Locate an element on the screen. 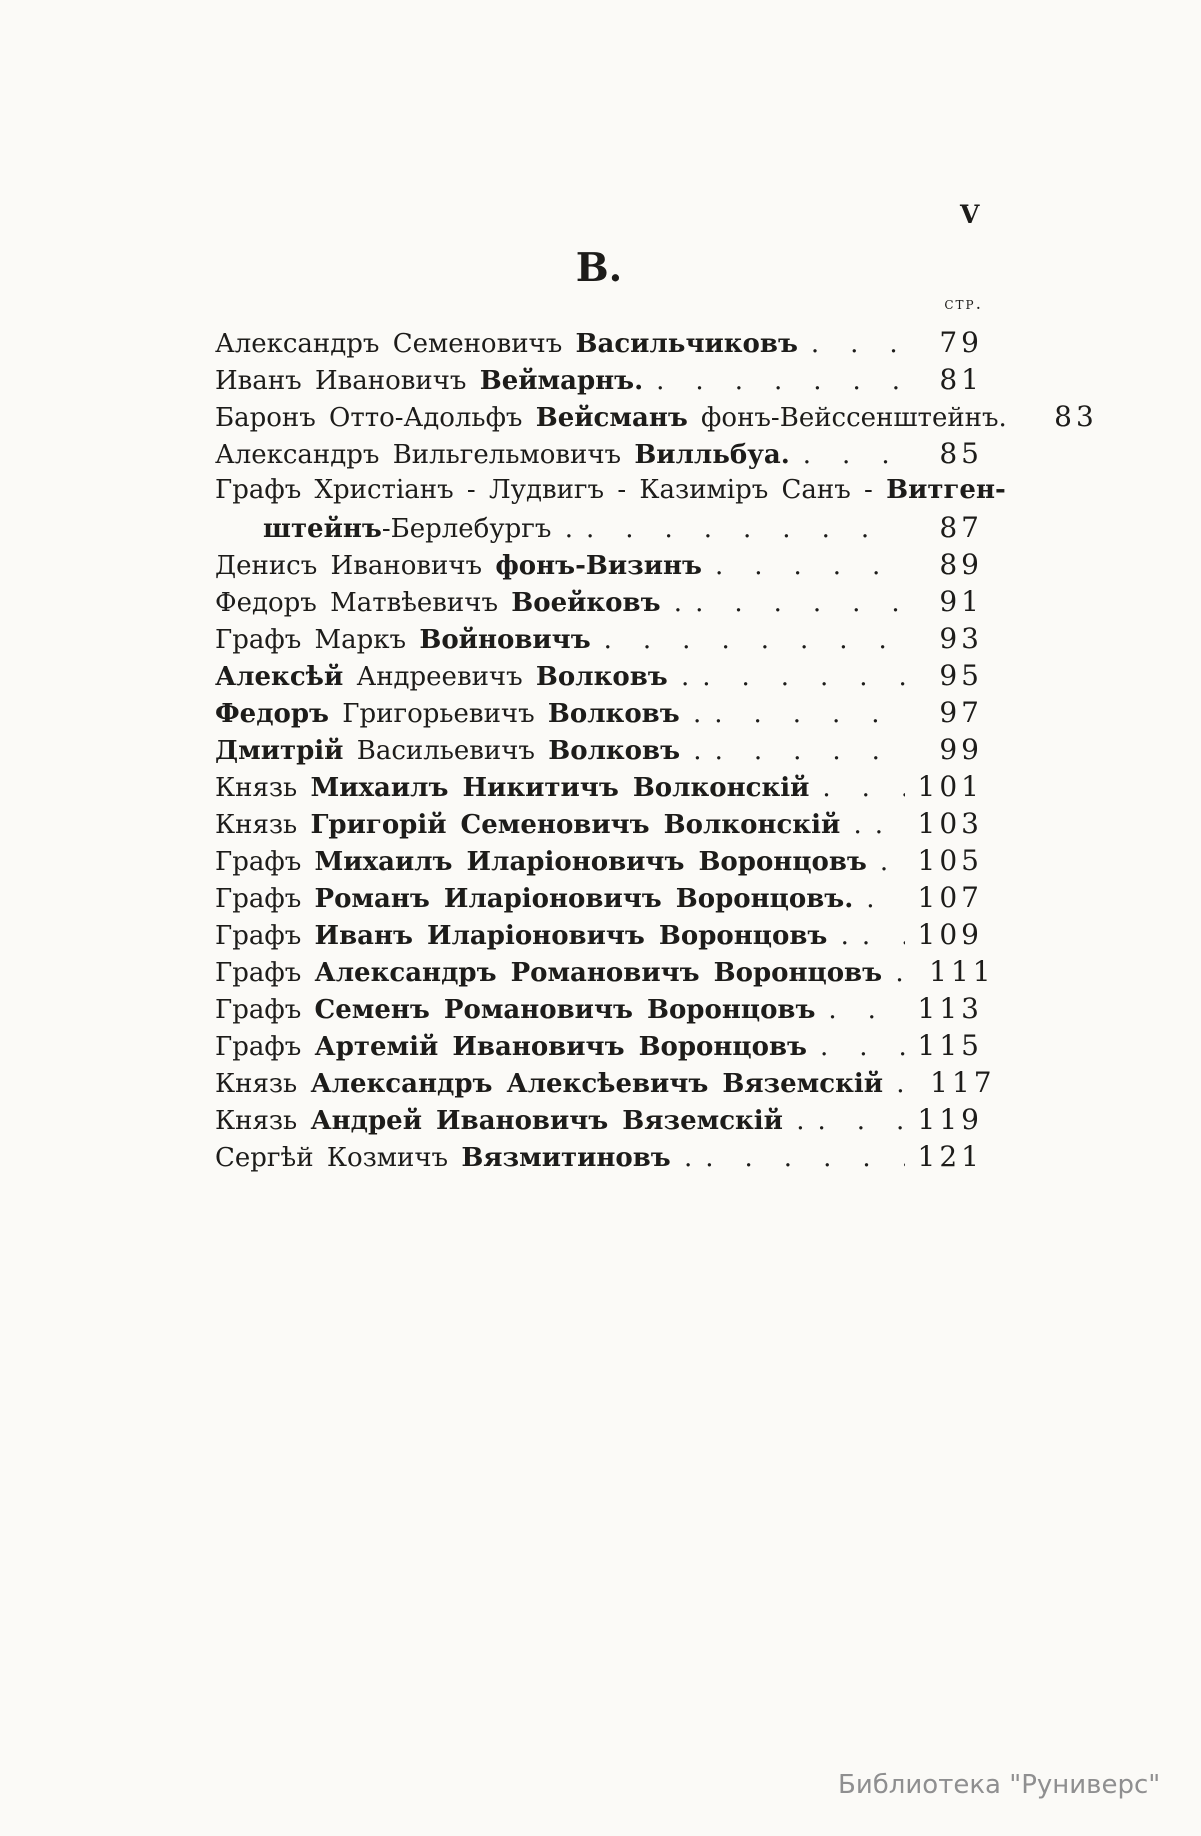  toc-entry-page: 91 is located at coordinates (961, 601).